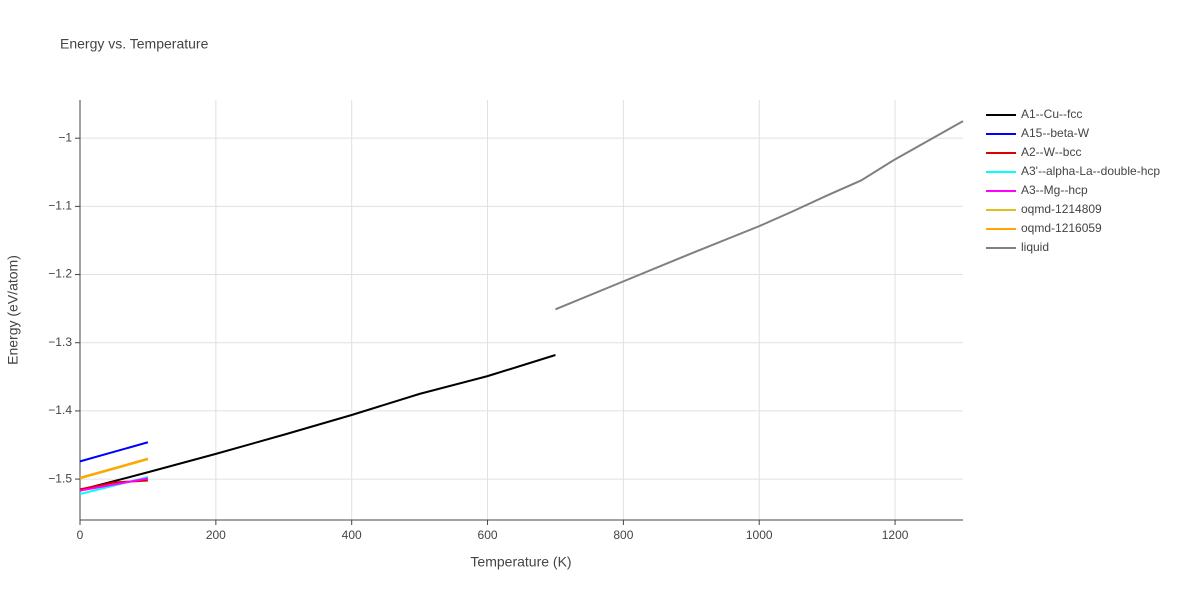 The width and height of the screenshot is (1200, 600). Describe the element at coordinates (623, 535) in the screenshot. I see `x-tick-label: 800` at that location.